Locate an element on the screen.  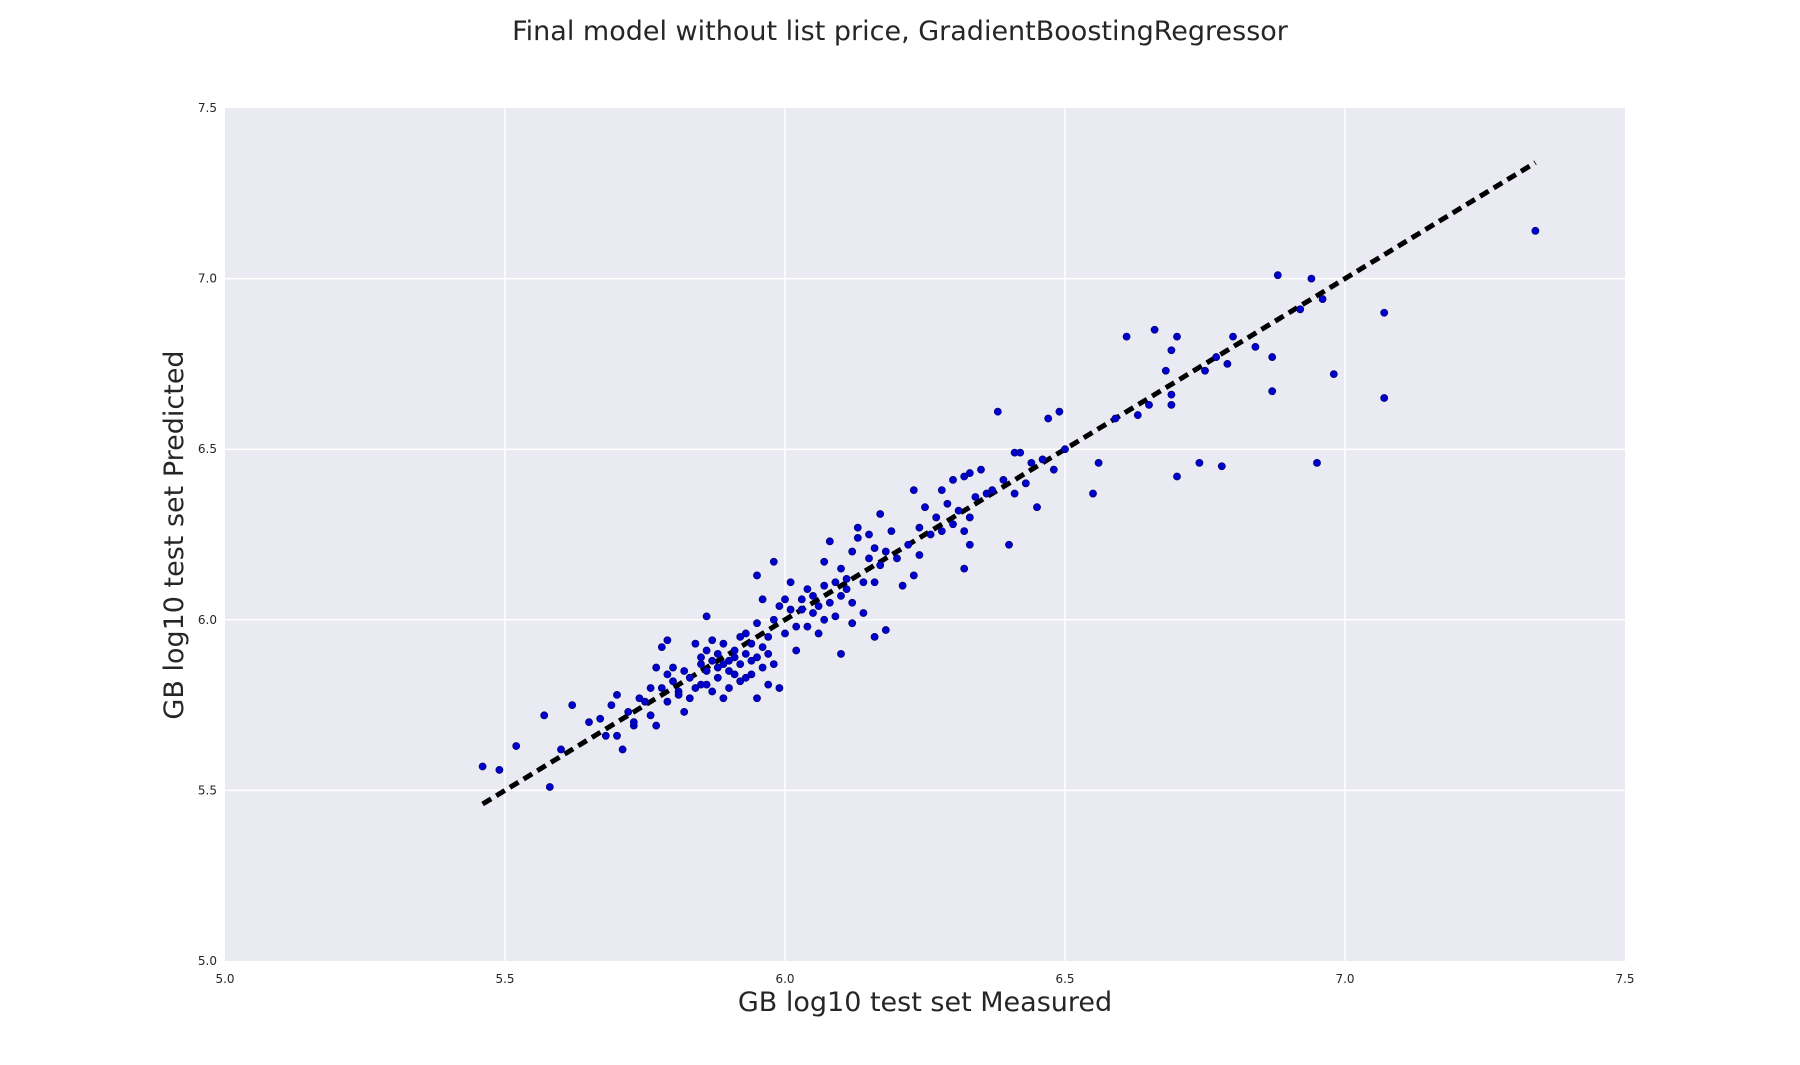
x-tick-labels: 5.0 5.5 6.0 6.5 7.0 7.5 is located at coordinates (924, 979).